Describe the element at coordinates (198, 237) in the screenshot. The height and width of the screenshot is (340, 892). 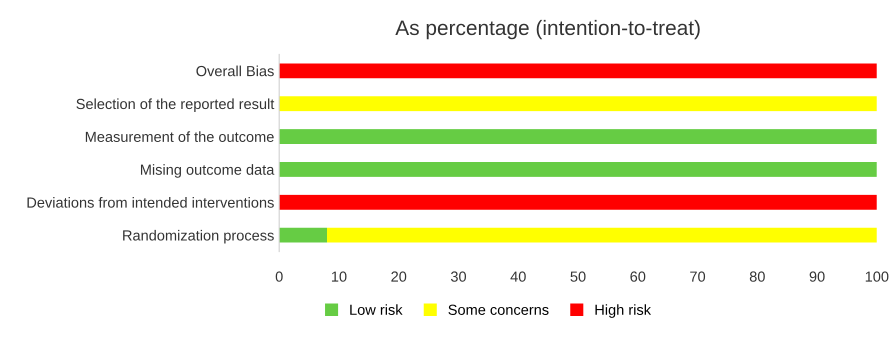
I see `y-tick-label: Randomization process` at that location.